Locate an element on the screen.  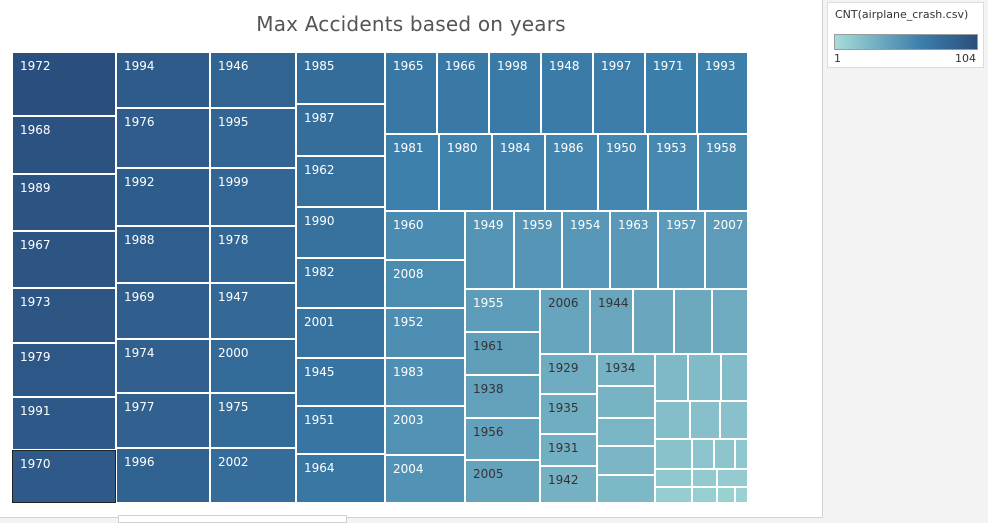
treemap-cell: 1957 is located at coordinates (681, 250).